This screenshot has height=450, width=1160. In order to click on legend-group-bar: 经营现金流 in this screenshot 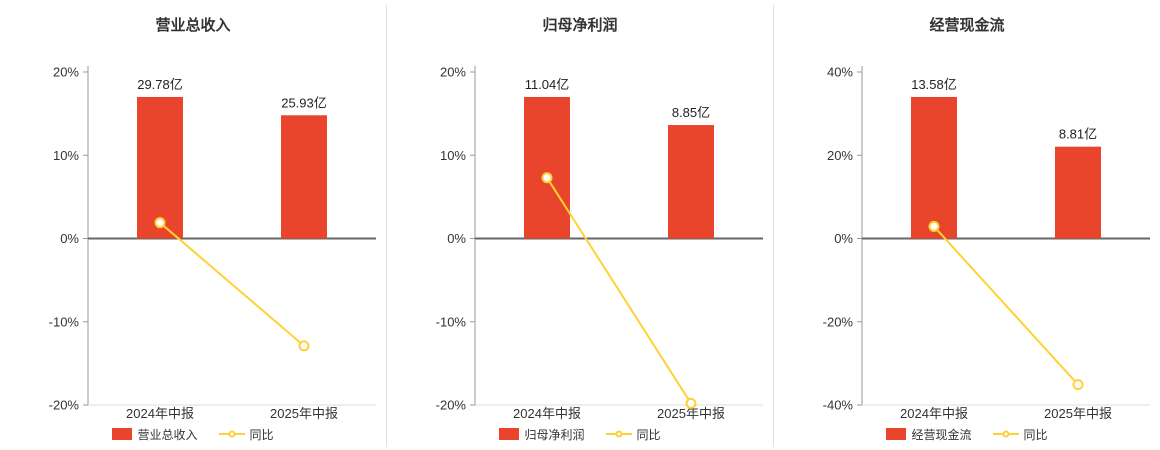, I will do `click(929, 434)`.